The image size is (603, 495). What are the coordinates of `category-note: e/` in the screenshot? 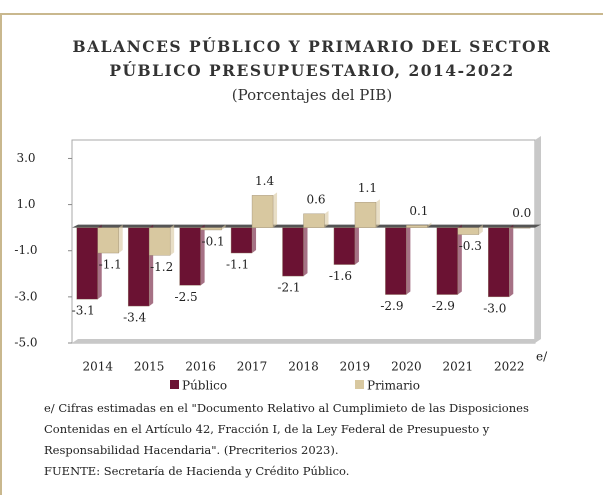 It's located at (542, 357).